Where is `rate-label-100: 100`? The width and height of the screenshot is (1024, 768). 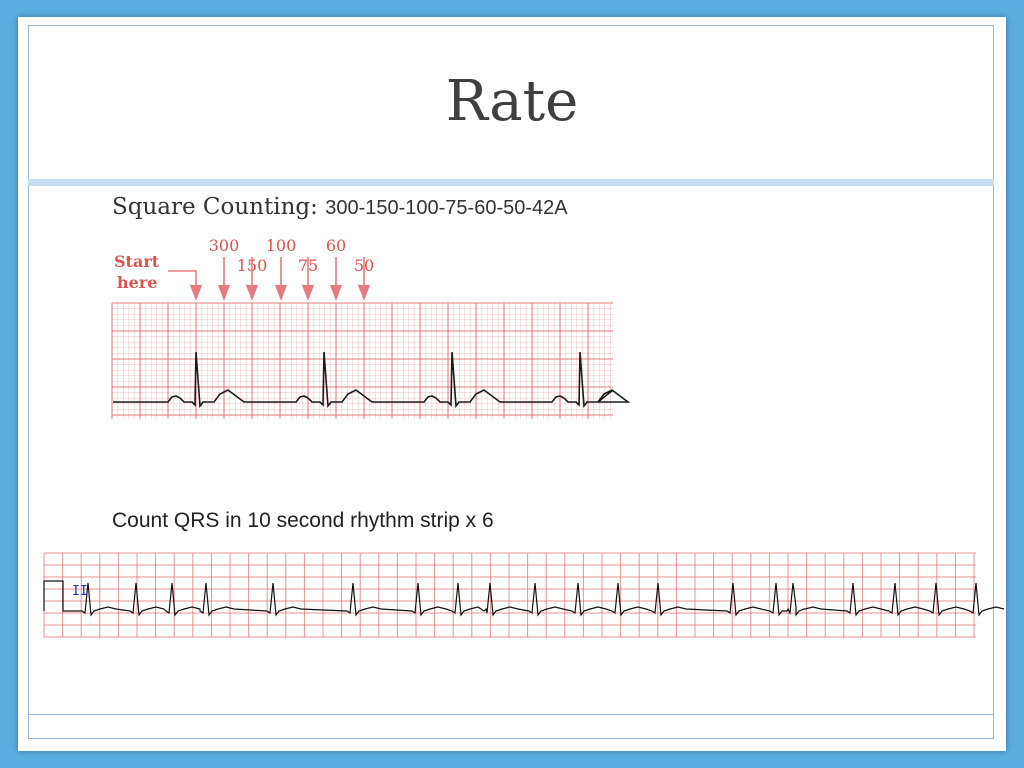 rate-label-100: 100 is located at coordinates (281, 245).